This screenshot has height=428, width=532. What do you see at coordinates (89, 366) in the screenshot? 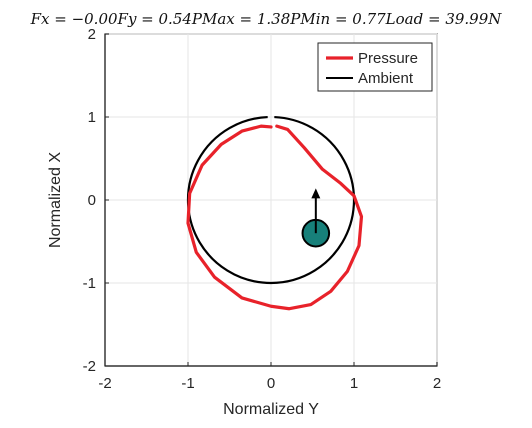
I see `y-tick-label: -2` at bounding box center [89, 366].